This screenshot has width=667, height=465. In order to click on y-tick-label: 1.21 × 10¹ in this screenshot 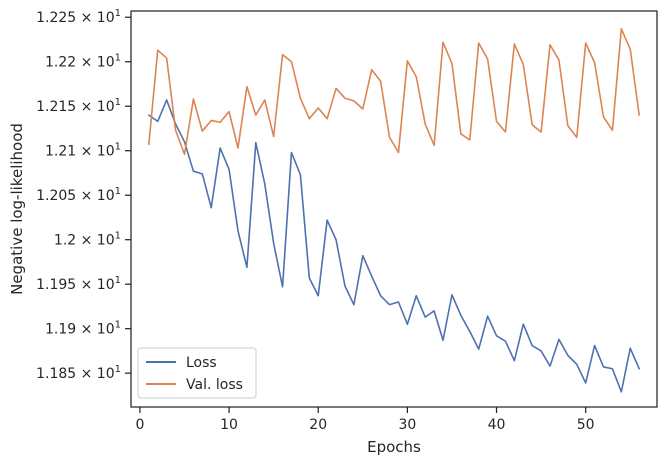, I will do `click(83, 151)`.